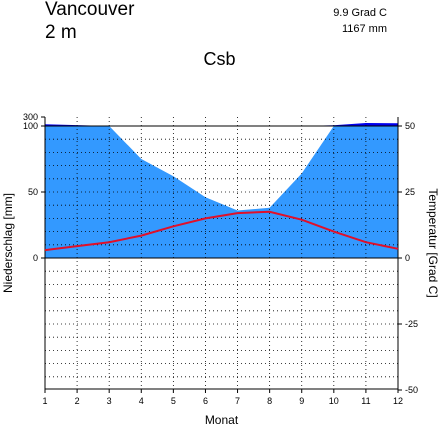 This screenshot has width=439, height=430. What do you see at coordinates (61, 32) in the screenshot?
I see `station-elevation: 2 m` at bounding box center [61, 32].